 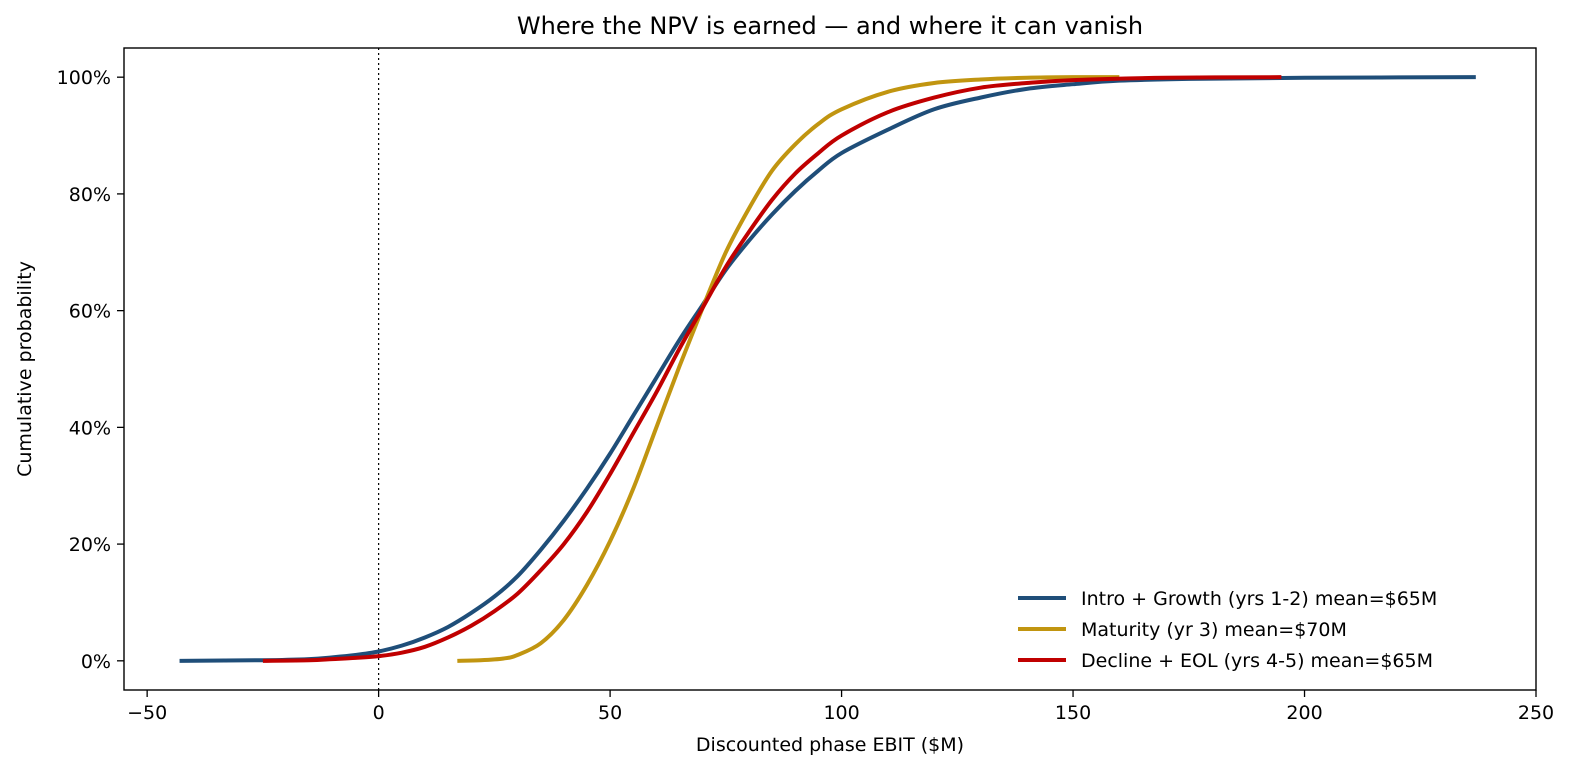 I want to click on x-tick-label: −50, so click(x=147, y=713).